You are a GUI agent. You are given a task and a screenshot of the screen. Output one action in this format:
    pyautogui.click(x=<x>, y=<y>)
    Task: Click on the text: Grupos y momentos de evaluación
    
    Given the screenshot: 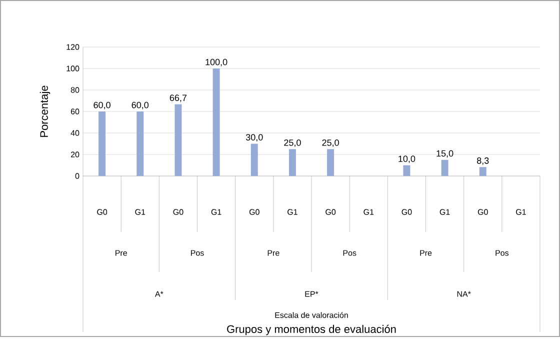 What is the action you would take?
    pyautogui.click(x=311, y=330)
    